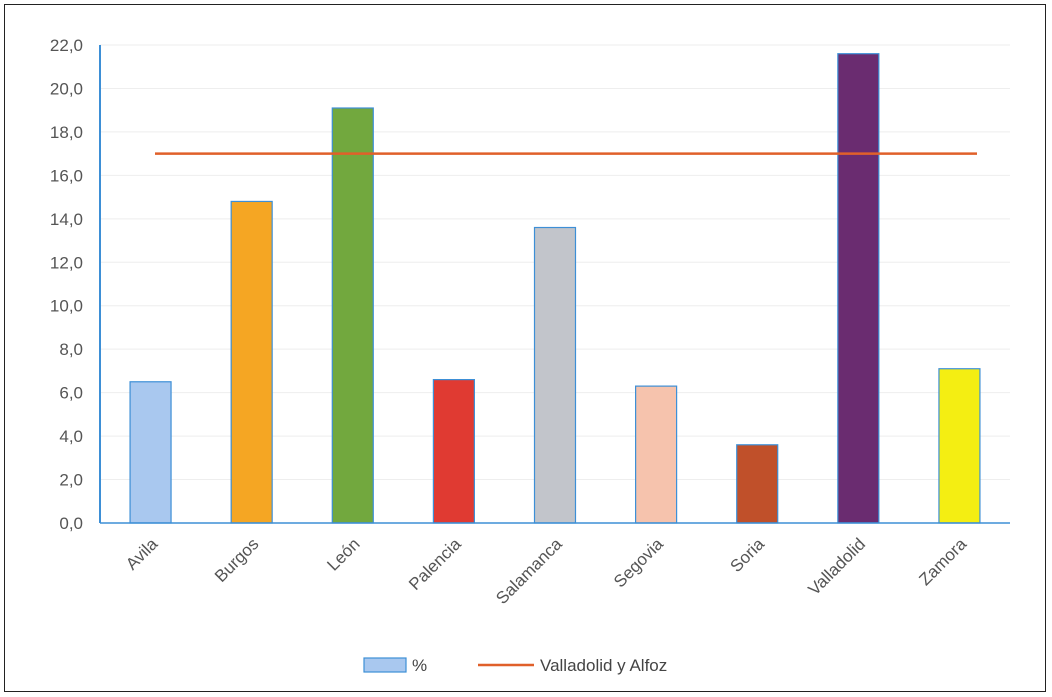  What do you see at coordinates (71, 393) in the screenshot?
I see `y-tick-label: 6,0` at bounding box center [71, 393].